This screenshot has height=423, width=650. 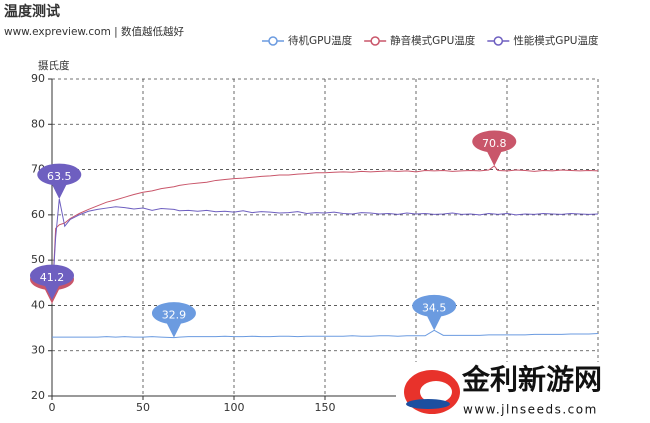 I want to click on watermark-logo-swoosh, so click(x=428, y=404).